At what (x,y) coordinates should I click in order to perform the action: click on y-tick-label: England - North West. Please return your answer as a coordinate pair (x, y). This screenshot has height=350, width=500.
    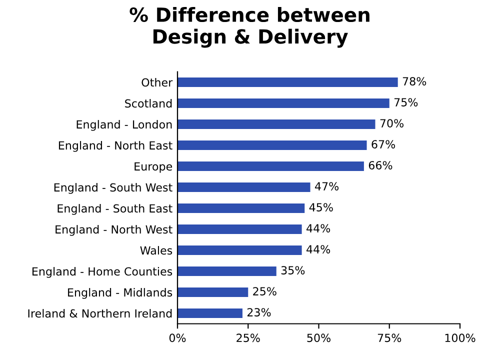
    Looking at the image, I should click on (114, 230).